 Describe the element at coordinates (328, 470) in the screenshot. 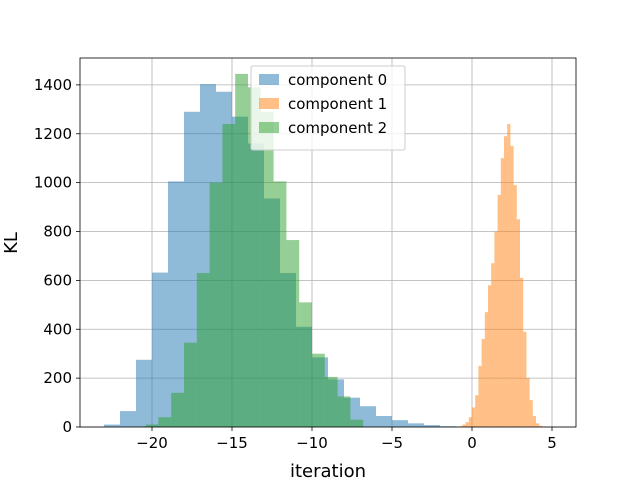

I see `x-axis-label: iteration` at that location.